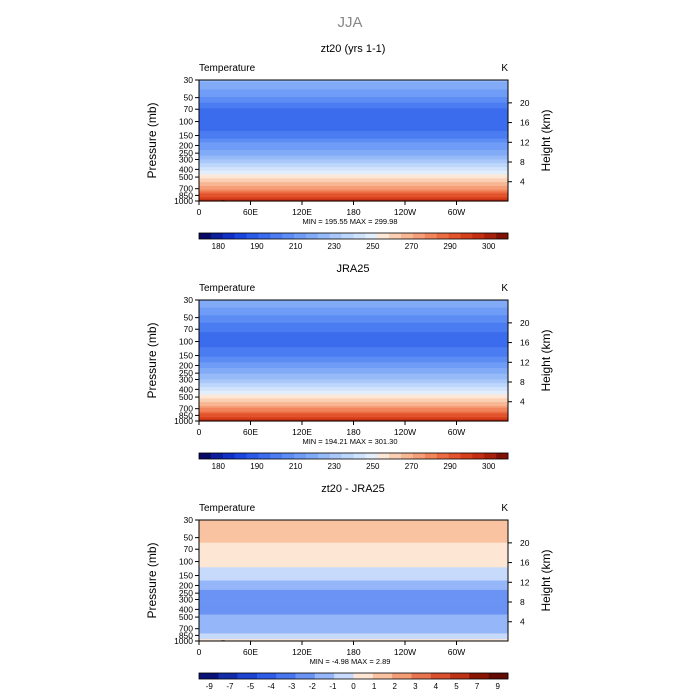 The width and height of the screenshot is (700, 700). I want to click on xtick-label: 180, so click(353, 212).